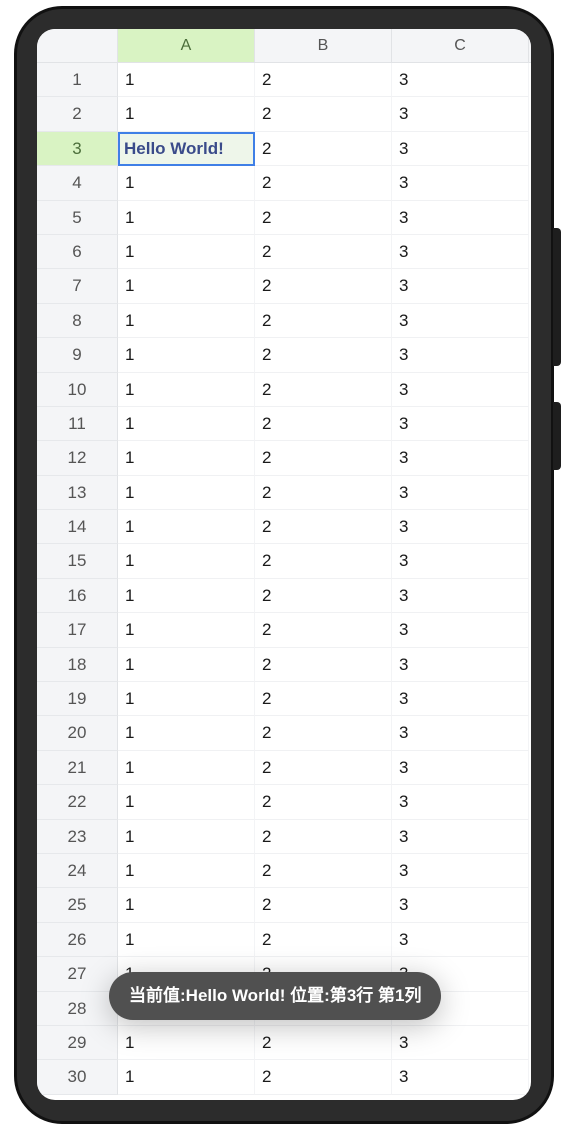 The height and width of the screenshot is (1132, 574). What do you see at coordinates (77, 1043) in the screenshot?
I see `row-header: 29` at bounding box center [77, 1043].